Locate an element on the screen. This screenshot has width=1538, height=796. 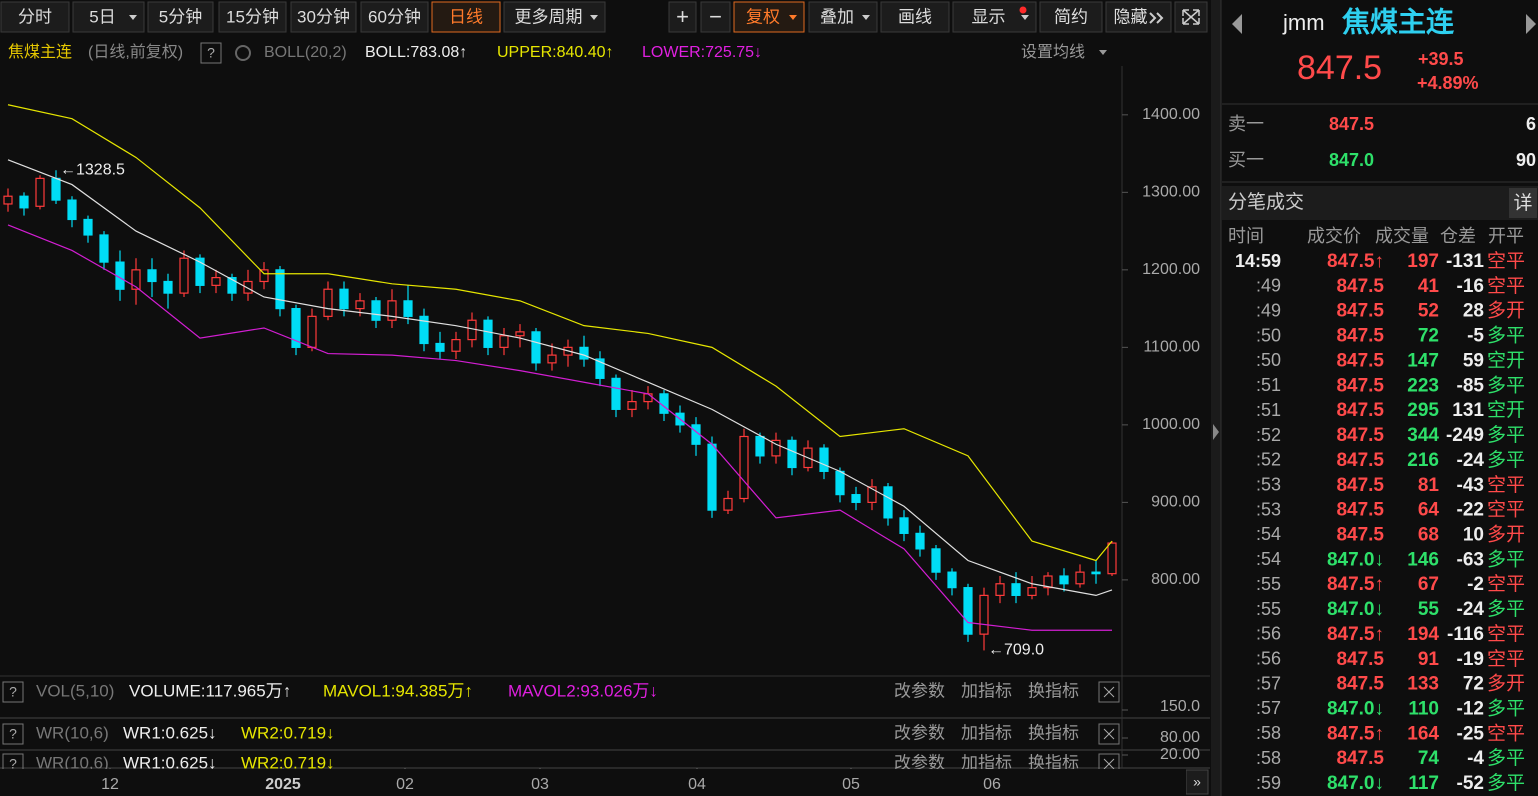
trade-diff: -249 is located at coordinates (1465, 435).